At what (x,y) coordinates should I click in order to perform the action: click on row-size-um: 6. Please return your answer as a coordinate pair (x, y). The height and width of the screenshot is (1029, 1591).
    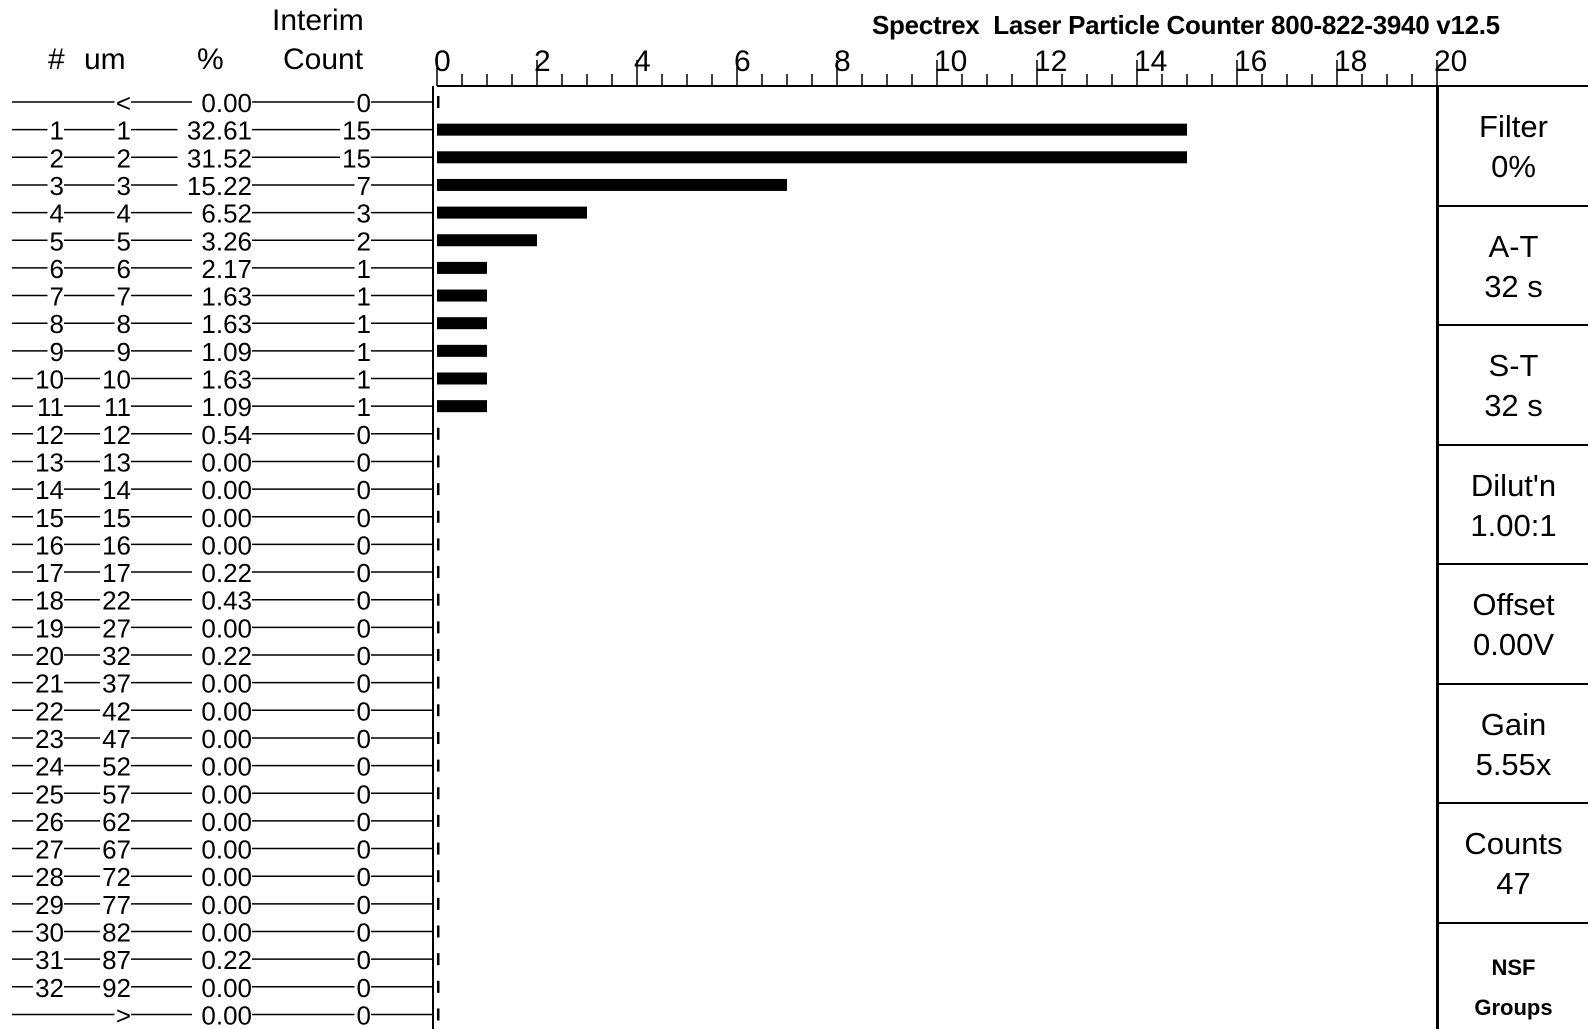
    Looking at the image, I should click on (124, 269).